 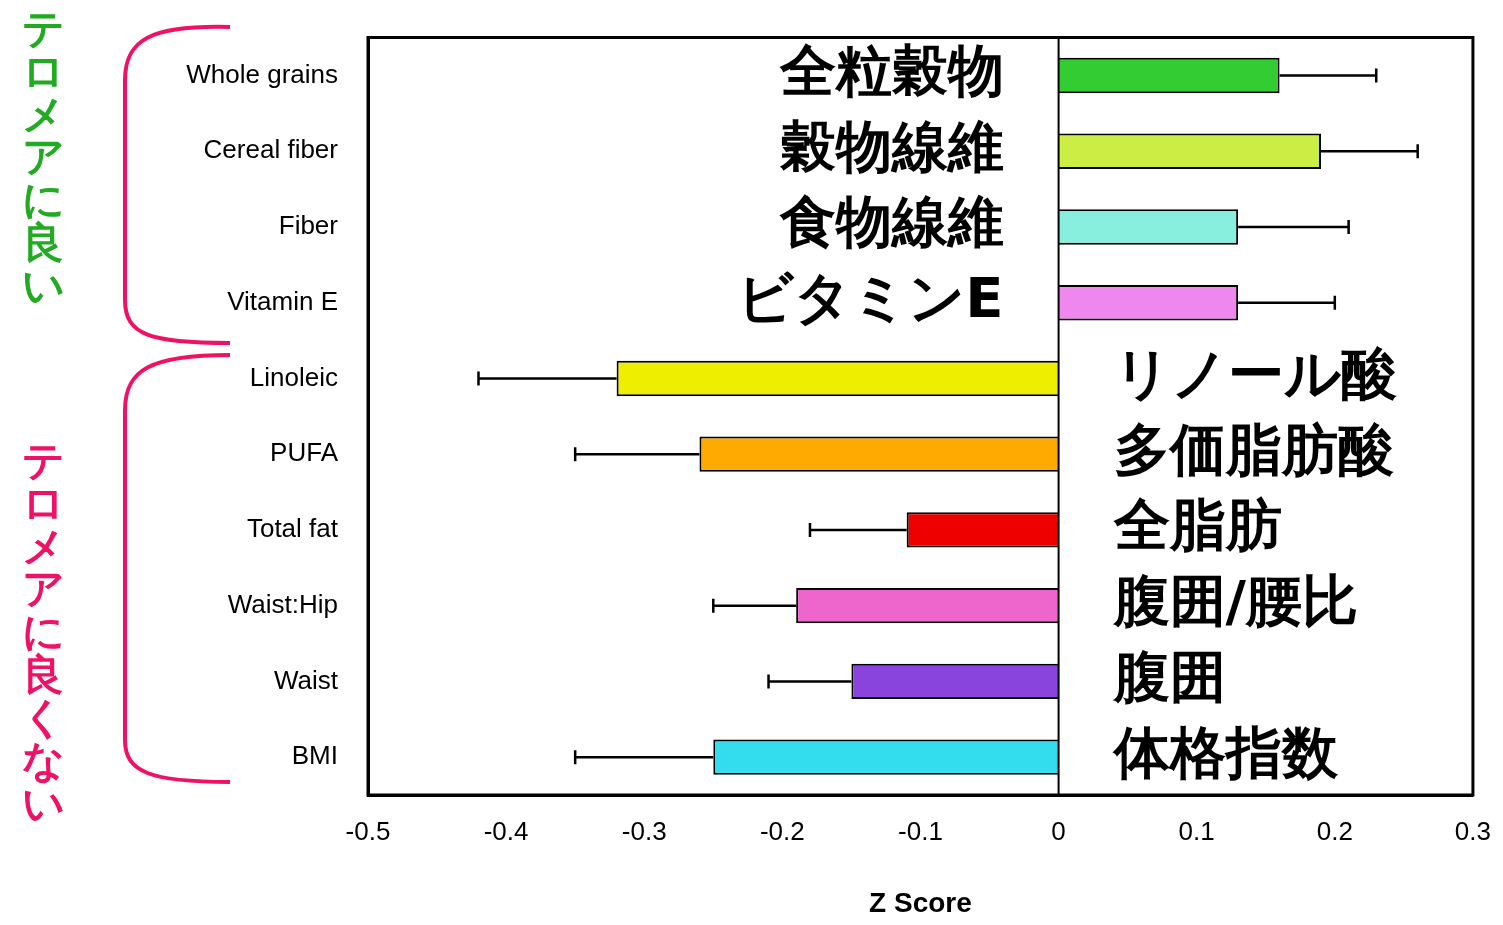 What do you see at coordinates (282, 603) in the screenshot?
I see `y-tick-label: Waist:Hip` at bounding box center [282, 603].